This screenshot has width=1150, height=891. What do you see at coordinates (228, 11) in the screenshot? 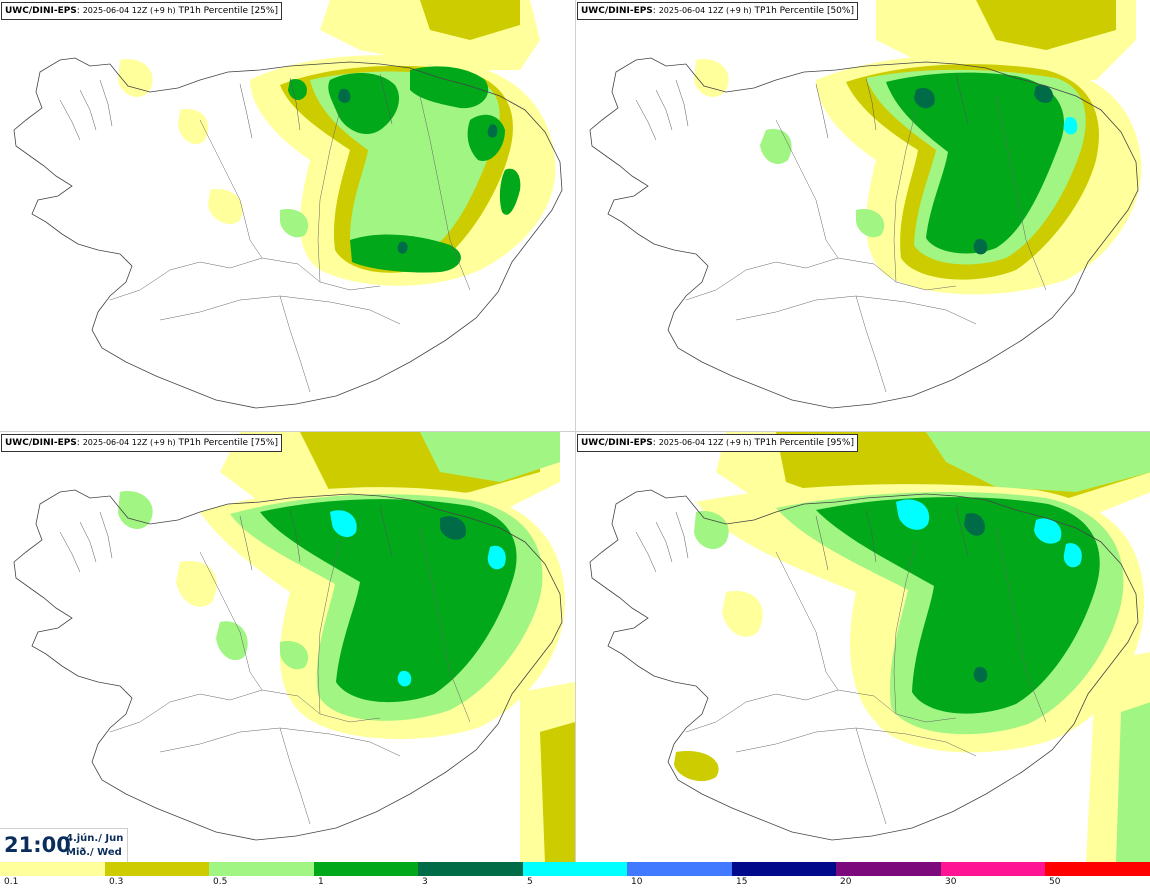
I see `field-name: TP1h Percentile [25%]` at bounding box center [228, 11].